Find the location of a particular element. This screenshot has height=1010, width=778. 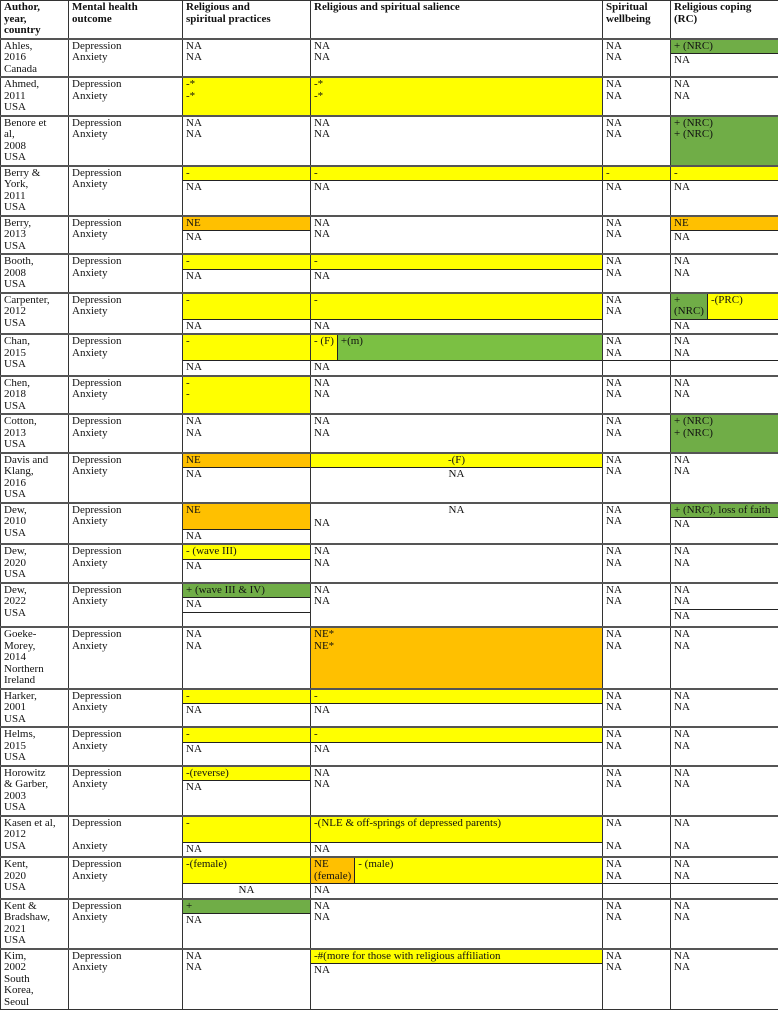

result-yellow-segment: - (male) is located at coordinates (478, 870).